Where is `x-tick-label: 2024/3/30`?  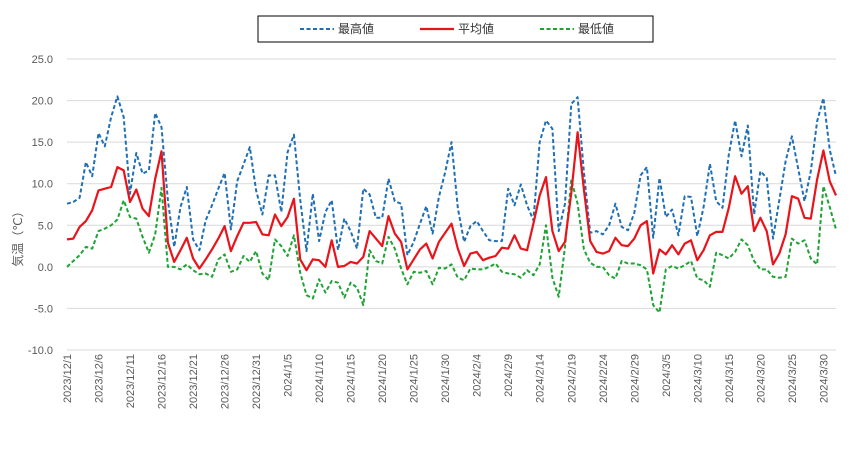
x-tick-label: 2024/3/30 is located at coordinates (824, 378).